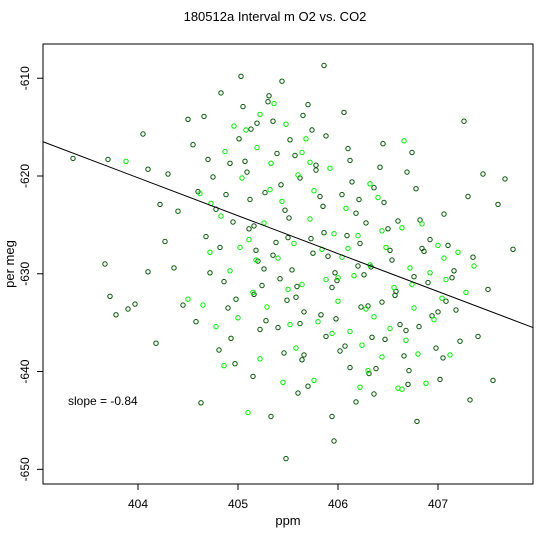 The image size is (550, 555). Describe the element at coordinates (103, 401) in the screenshot. I see `slope-annotation: slope = -0.84` at that location.